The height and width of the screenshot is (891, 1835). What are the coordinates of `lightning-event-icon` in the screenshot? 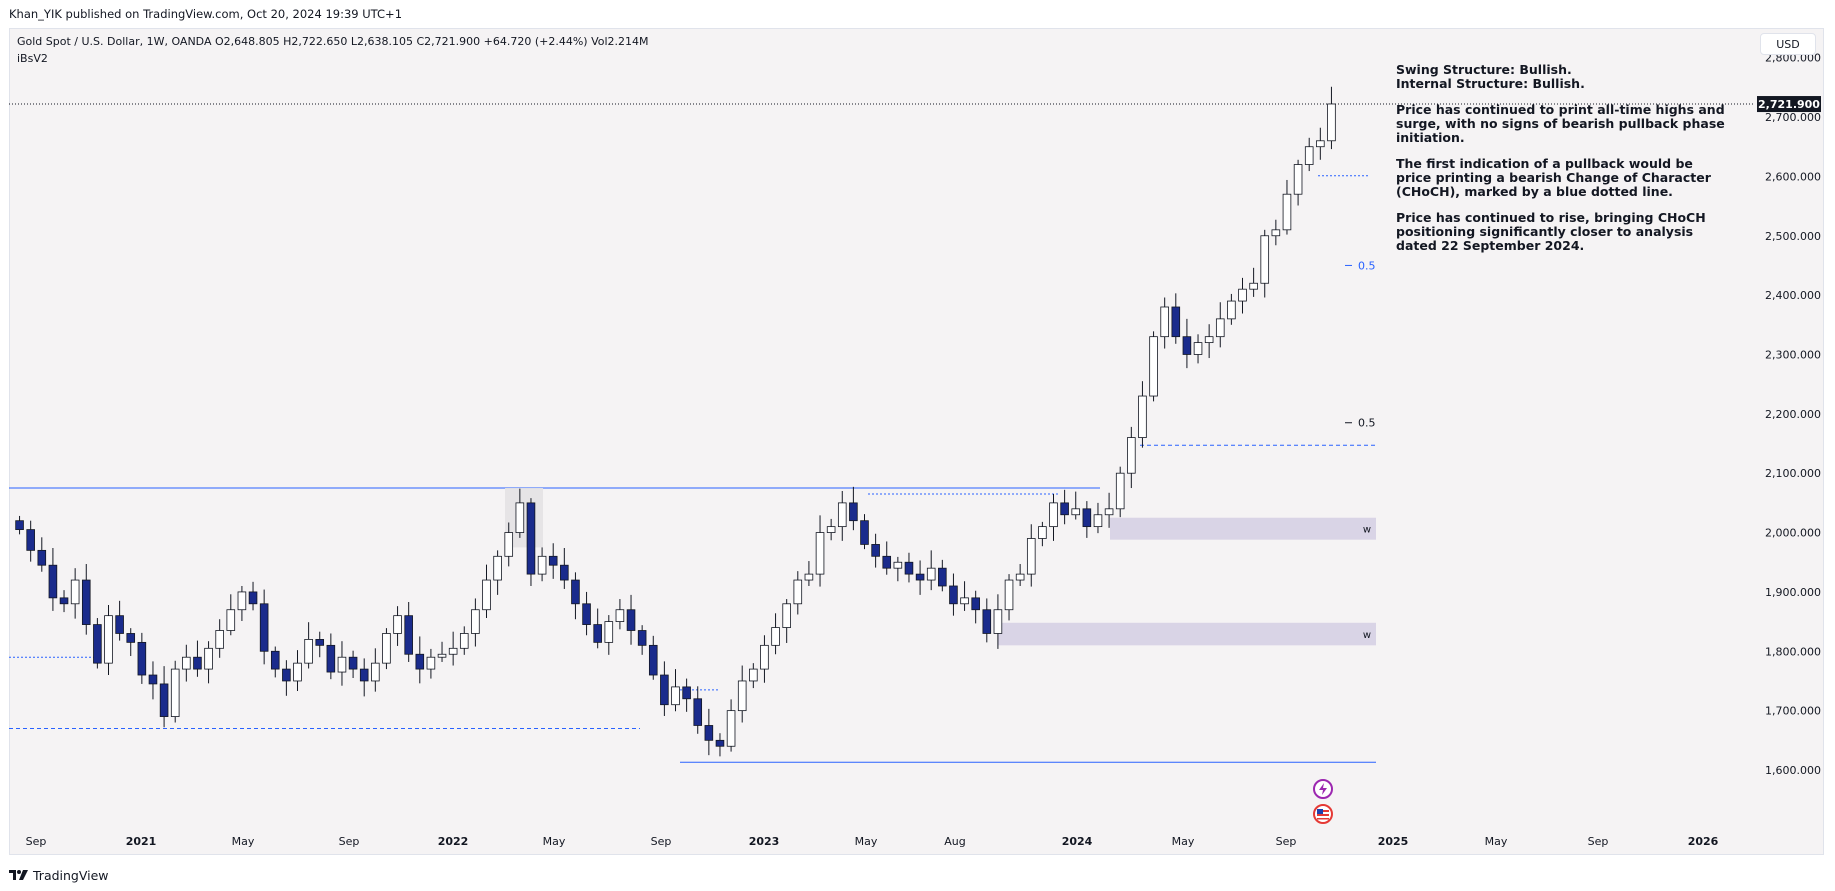 It's located at (1323, 789).